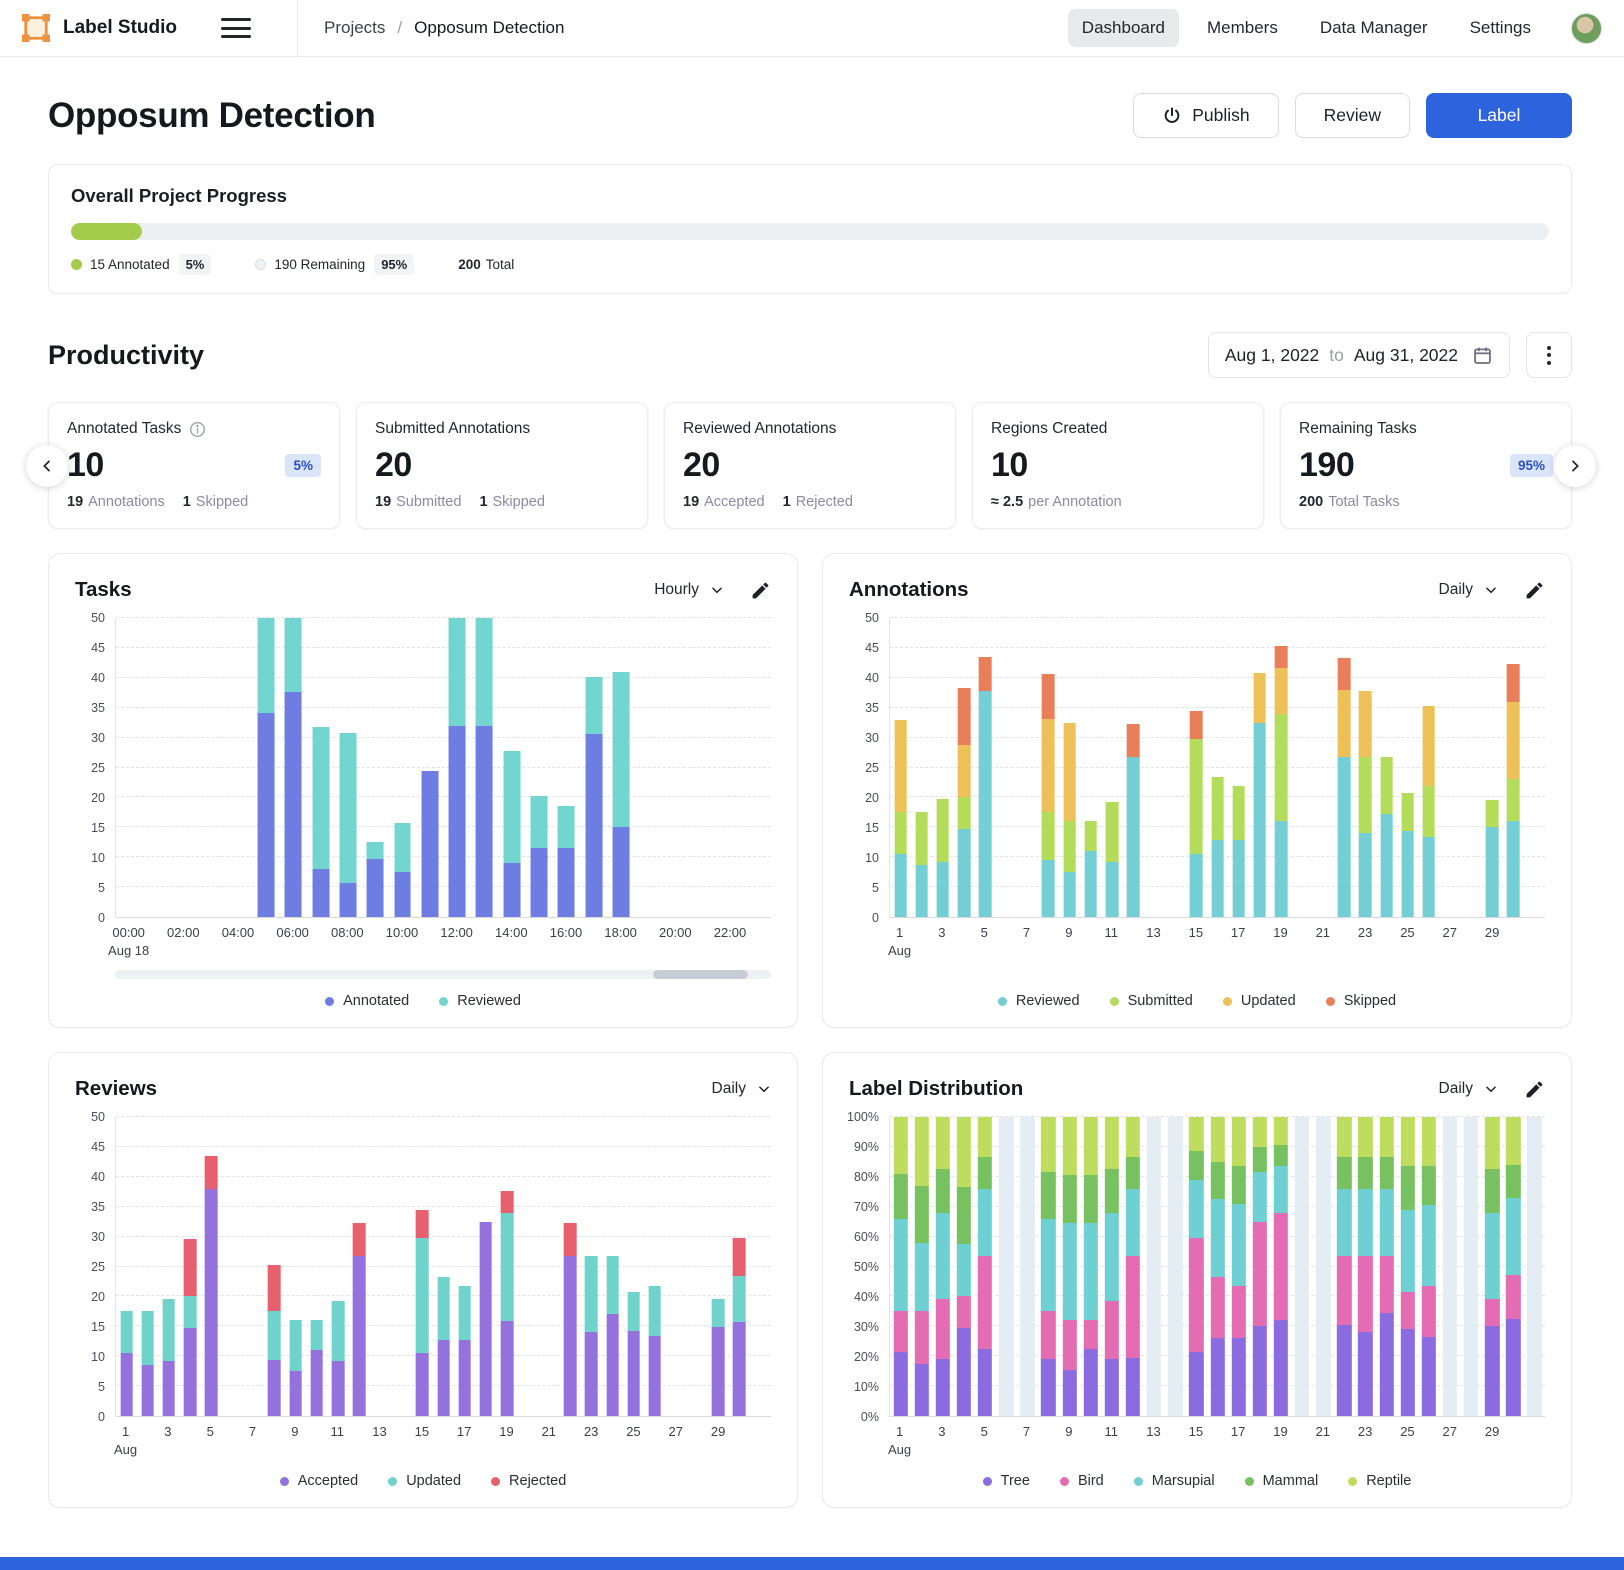 The height and width of the screenshot is (1570, 1624). Describe the element at coordinates (1360, 1001) in the screenshot. I see `legend-item: Skipped` at that location.